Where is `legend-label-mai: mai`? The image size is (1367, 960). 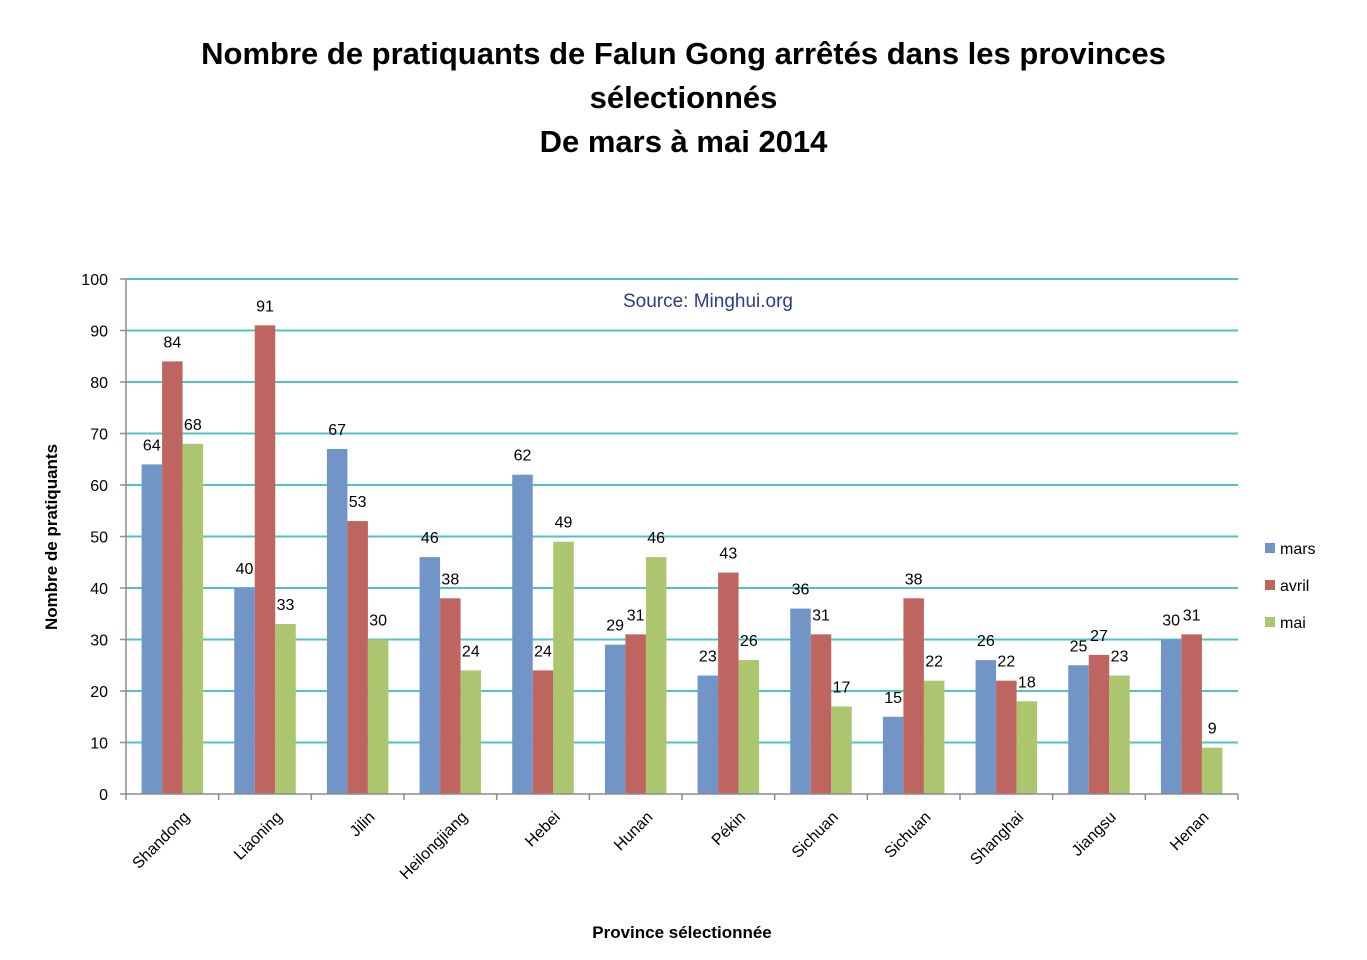
legend-label-mai: mai is located at coordinates (1293, 623).